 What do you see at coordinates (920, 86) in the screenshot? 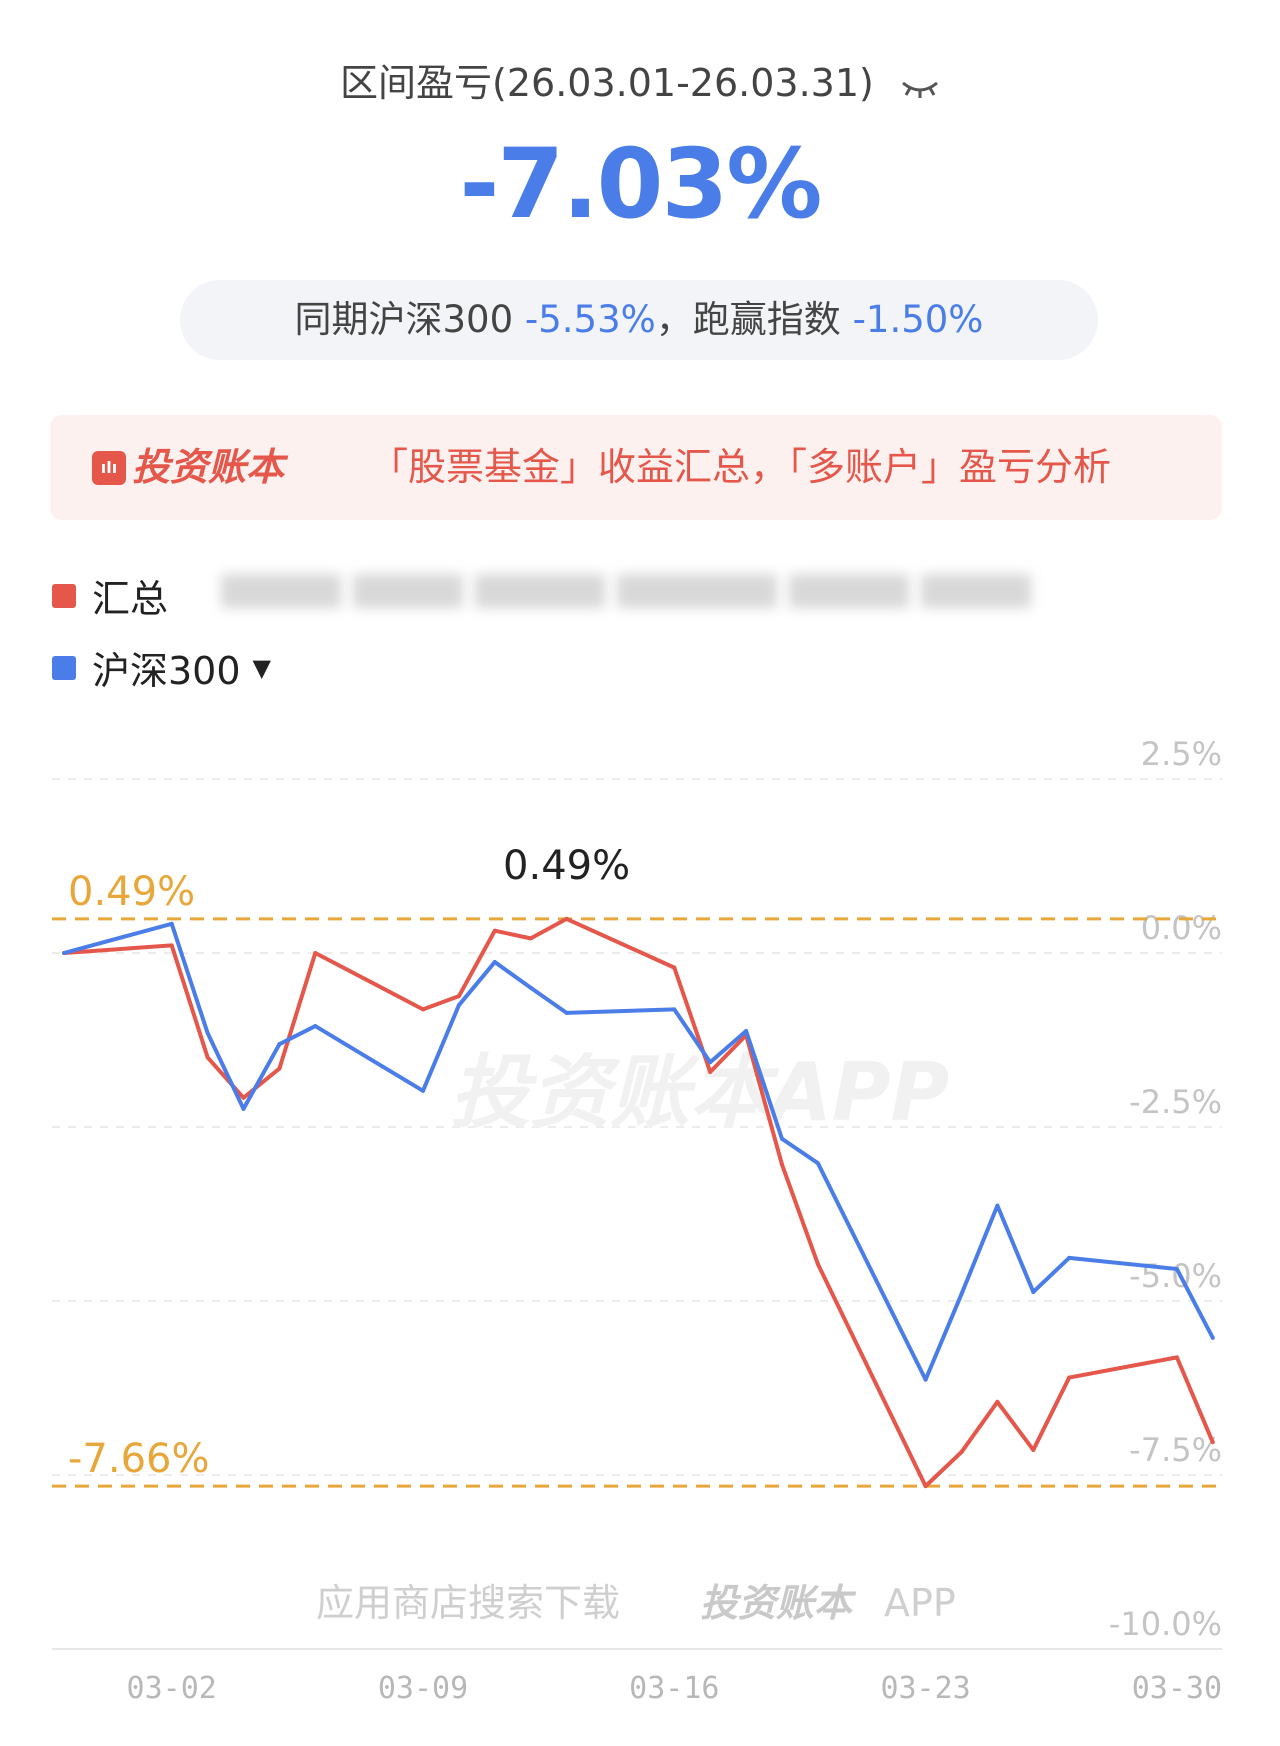
I see `eye-closed-icon` at bounding box center [920, 86].